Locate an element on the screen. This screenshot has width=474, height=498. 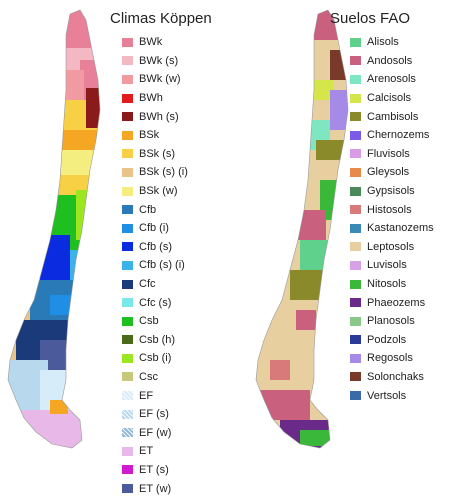
legend-label: Luvisols is located at coordinates (387, 265).